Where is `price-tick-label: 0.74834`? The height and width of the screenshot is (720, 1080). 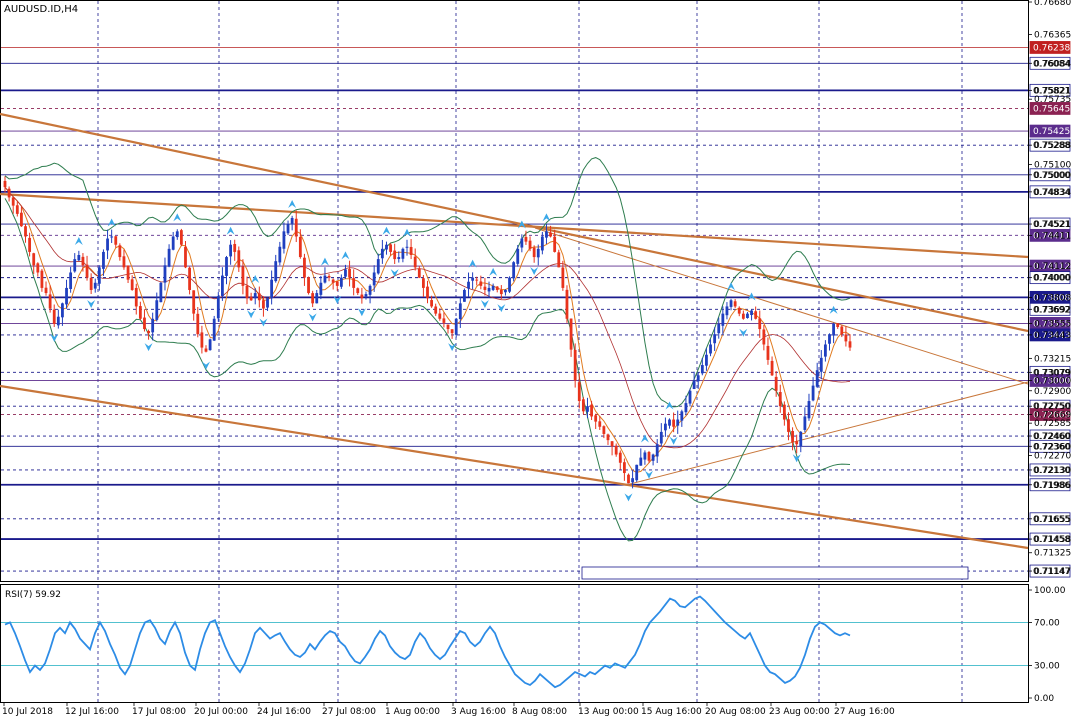
price-tick-label: 0.74834 is located at coordinates (1052, 193).